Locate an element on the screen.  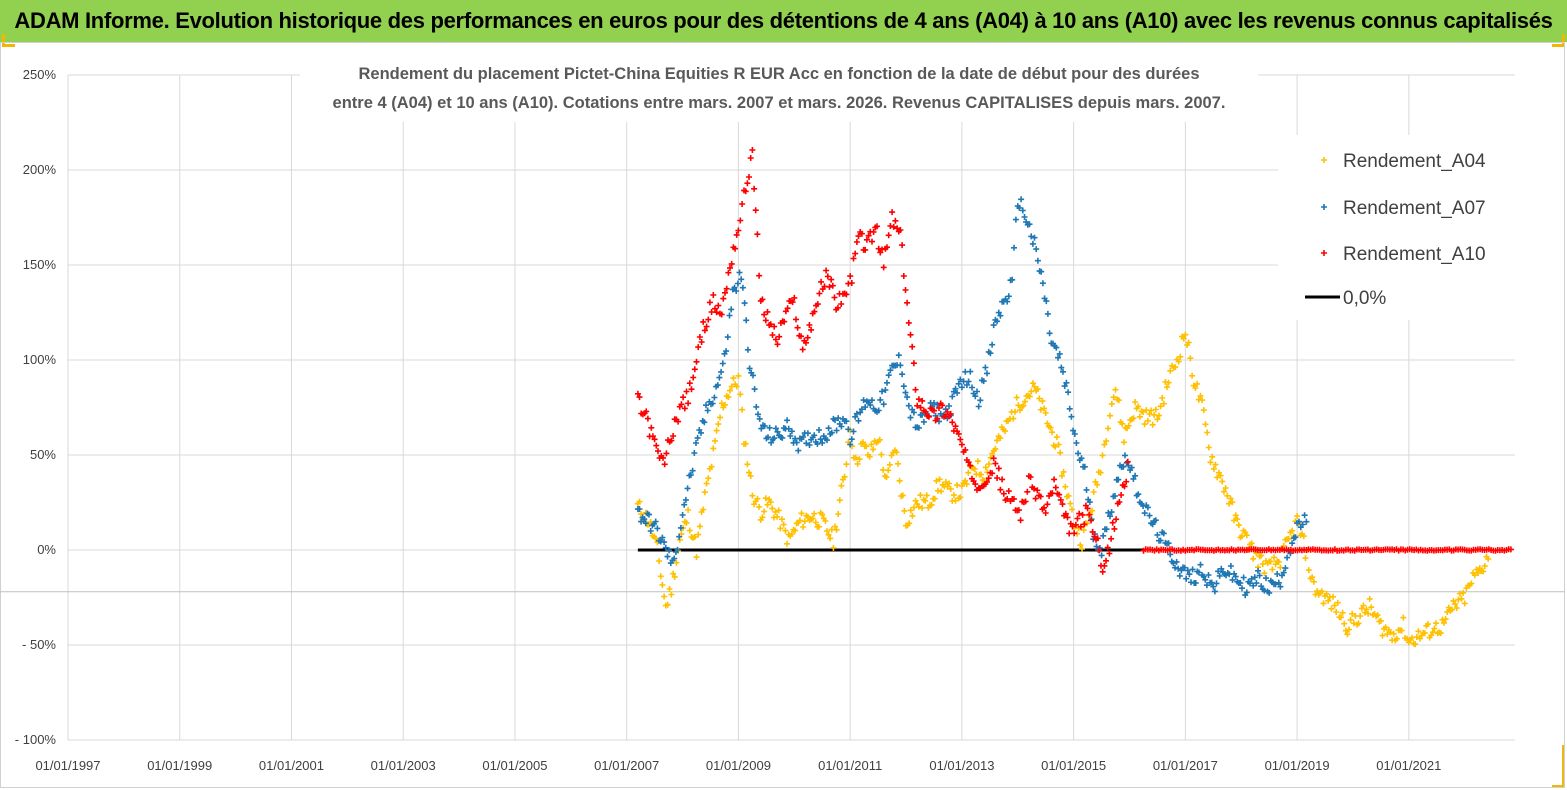
y-tick-label: 50% is located at coordinates (43, 454).